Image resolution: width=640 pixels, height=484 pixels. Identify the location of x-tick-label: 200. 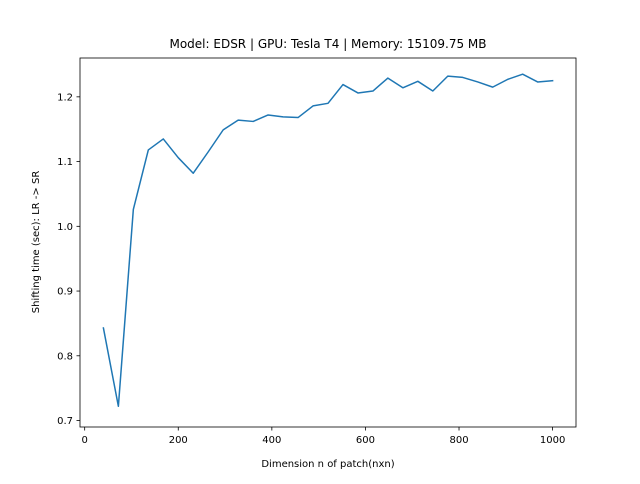
(178, 440).